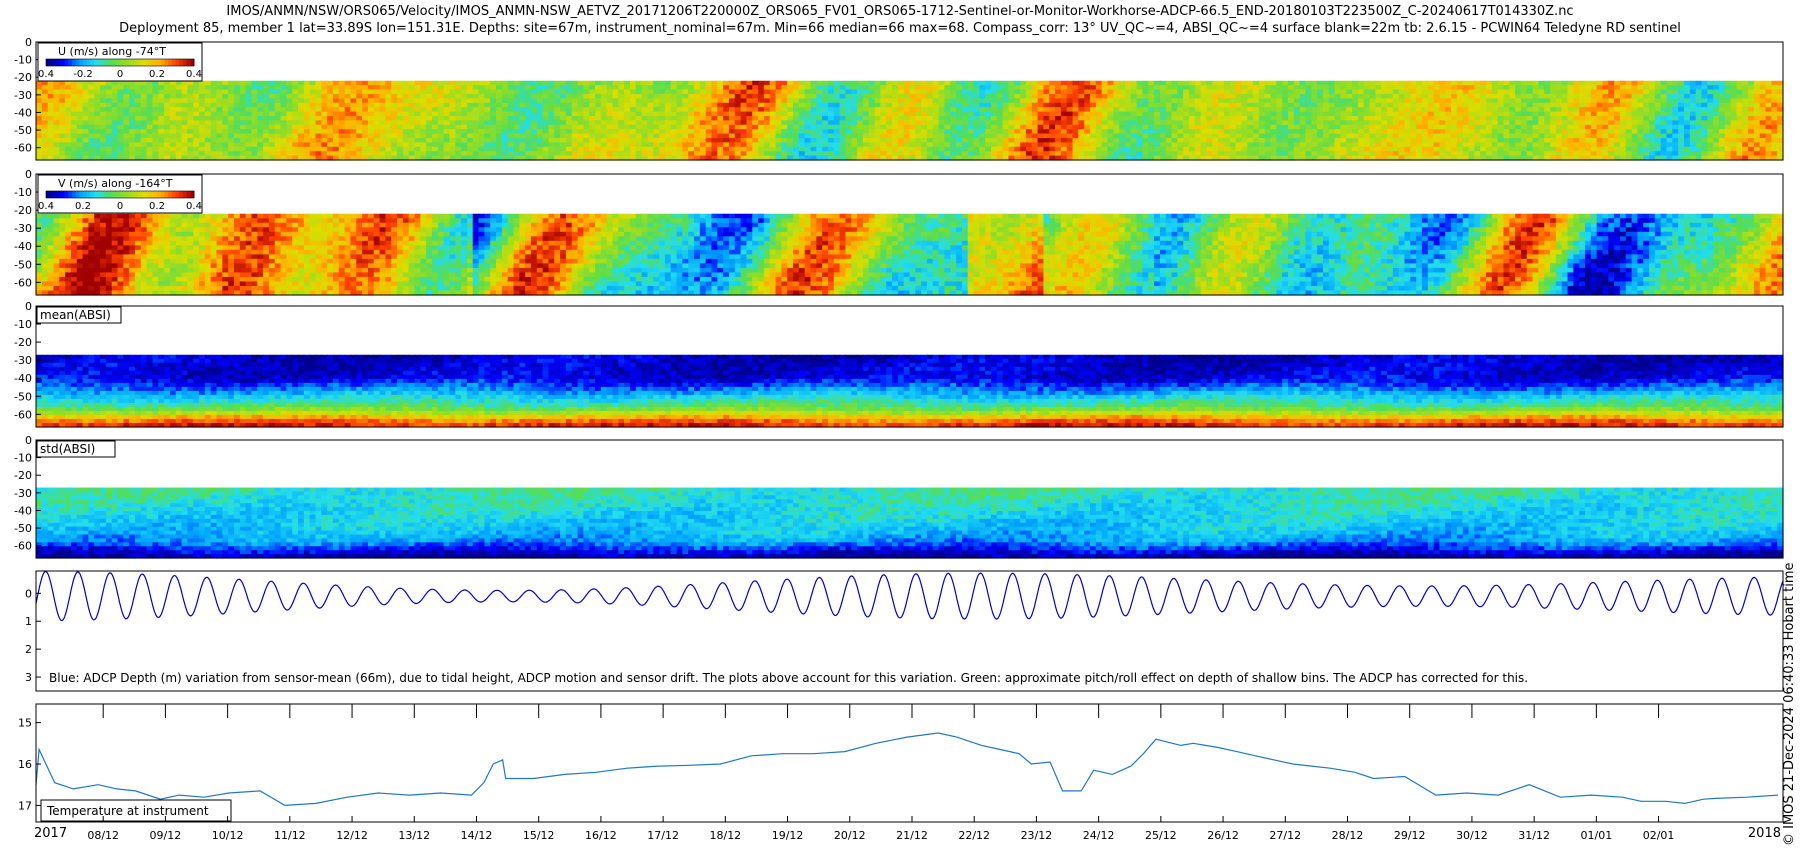  What do you see at coordinates (28, 174) in the screenshot?
I see `y-tick-label-v-0: 0` at bounding box center [28, 174].